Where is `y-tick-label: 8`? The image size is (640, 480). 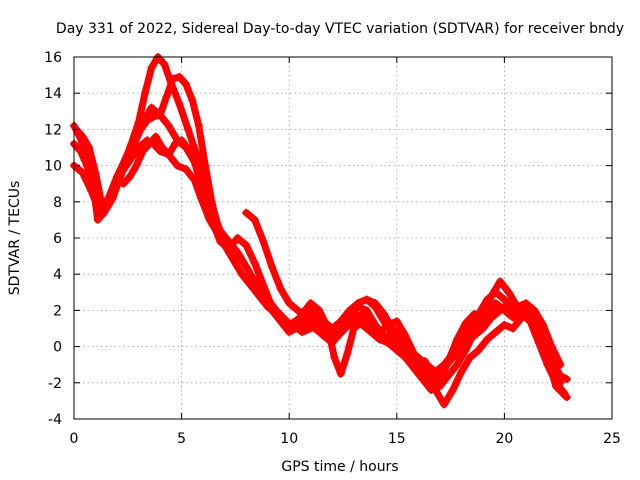 y-tick-label: 8 is located at coordinates (57, 203).